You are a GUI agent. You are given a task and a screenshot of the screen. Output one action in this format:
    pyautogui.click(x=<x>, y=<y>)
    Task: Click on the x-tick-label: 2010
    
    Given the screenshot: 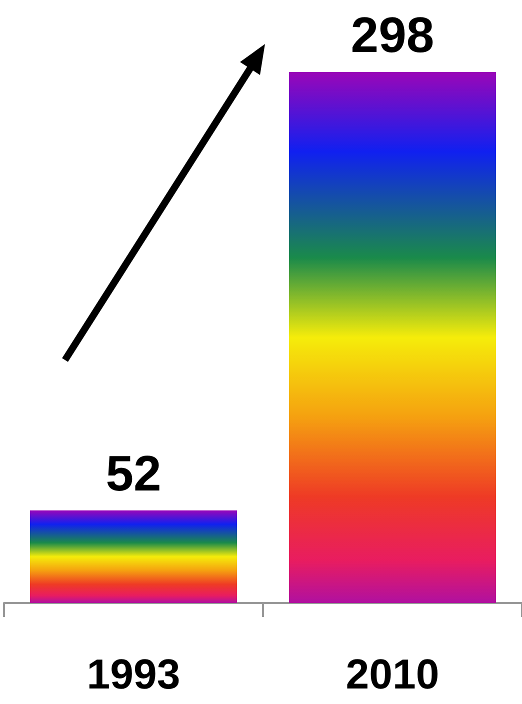 What is the action you would take?
    pyautogui.click(x=393, y=674)
    